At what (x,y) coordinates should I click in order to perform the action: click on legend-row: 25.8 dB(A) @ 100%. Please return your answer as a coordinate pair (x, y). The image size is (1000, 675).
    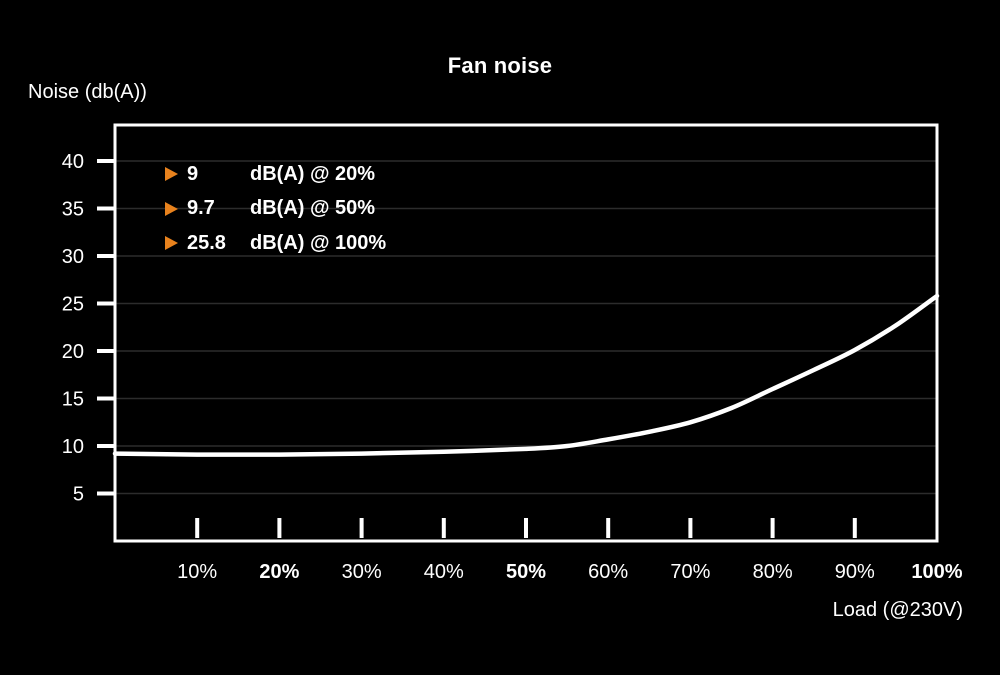
    Looking at the image, I should click on (275, 243).